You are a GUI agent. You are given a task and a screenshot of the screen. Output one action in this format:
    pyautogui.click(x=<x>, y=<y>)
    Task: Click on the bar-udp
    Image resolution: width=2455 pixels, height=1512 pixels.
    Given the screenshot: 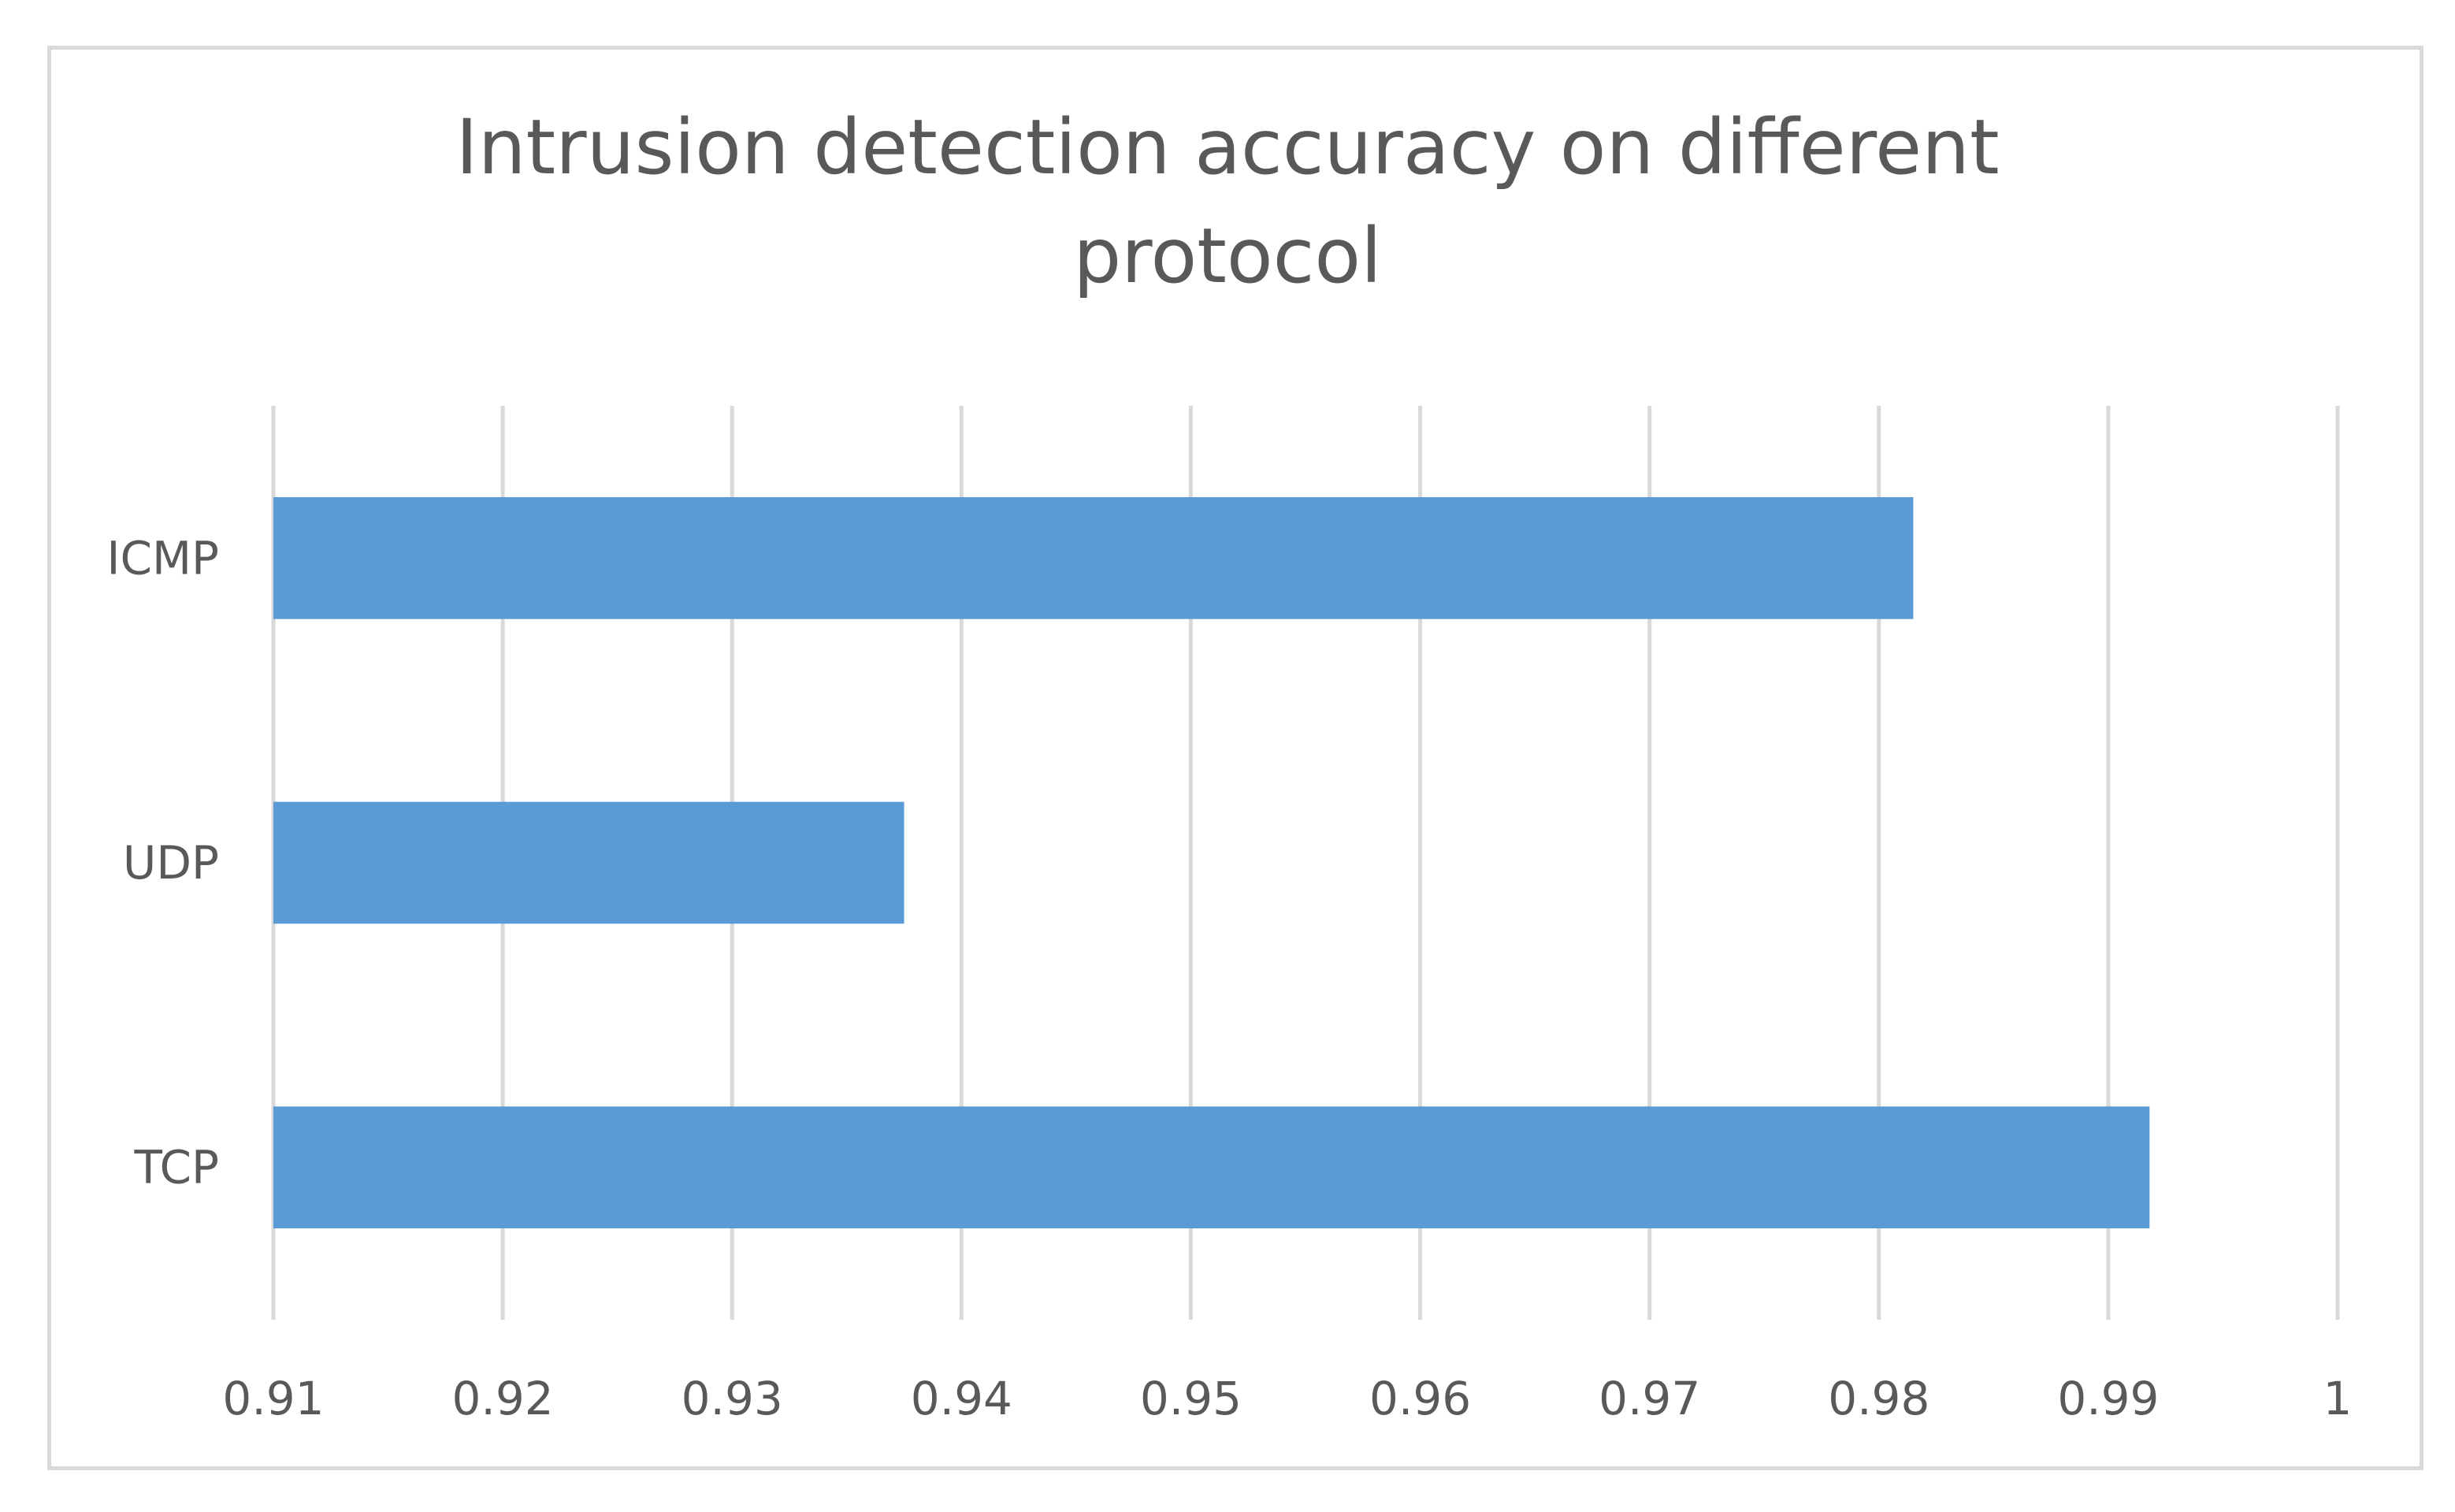 What is the action you would take?
    pyautogui.click(x=588, y=862)
    